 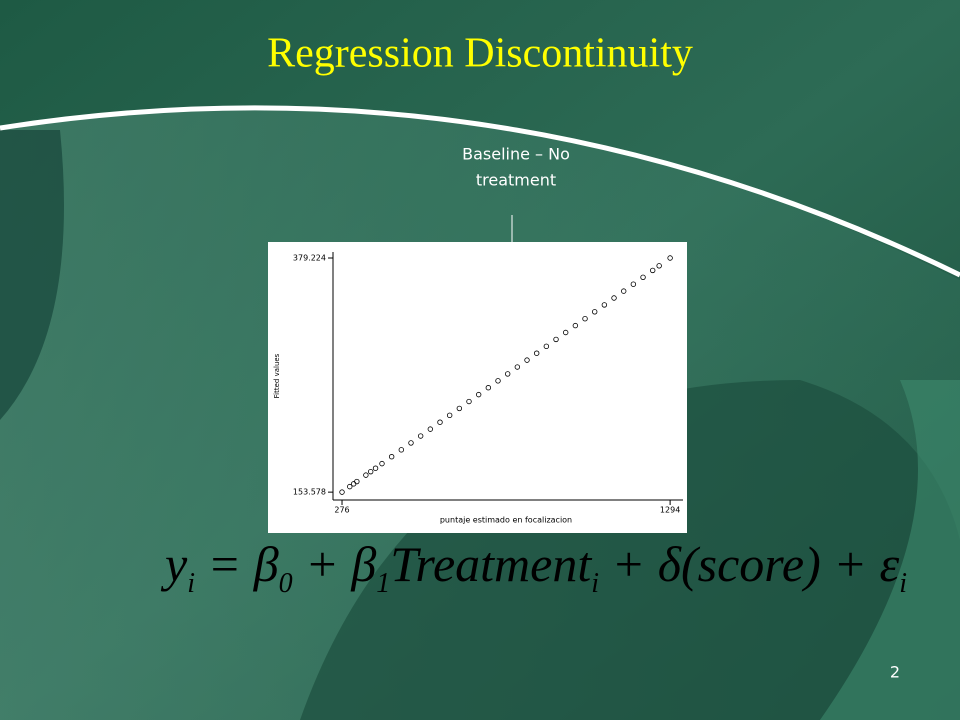 I want to click on equation-subscript: 0, so click(x=285, y=583).